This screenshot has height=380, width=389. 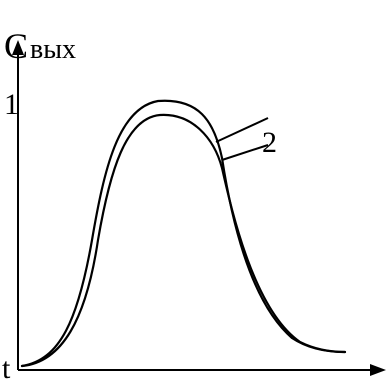 I want to click on y-axis-label-subscript: вых, so click(x=53, y=49).